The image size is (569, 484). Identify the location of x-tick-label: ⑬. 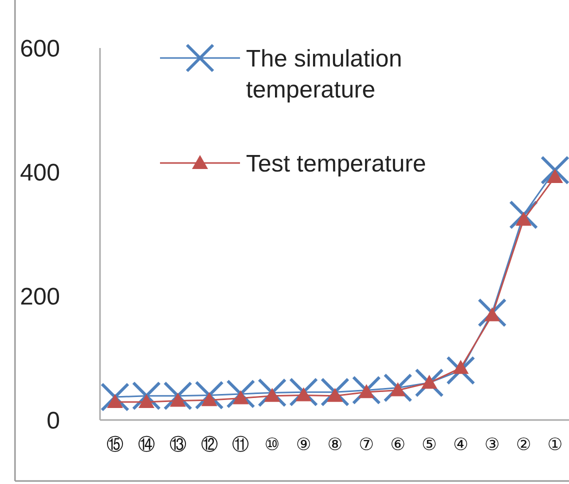
(177, 444).